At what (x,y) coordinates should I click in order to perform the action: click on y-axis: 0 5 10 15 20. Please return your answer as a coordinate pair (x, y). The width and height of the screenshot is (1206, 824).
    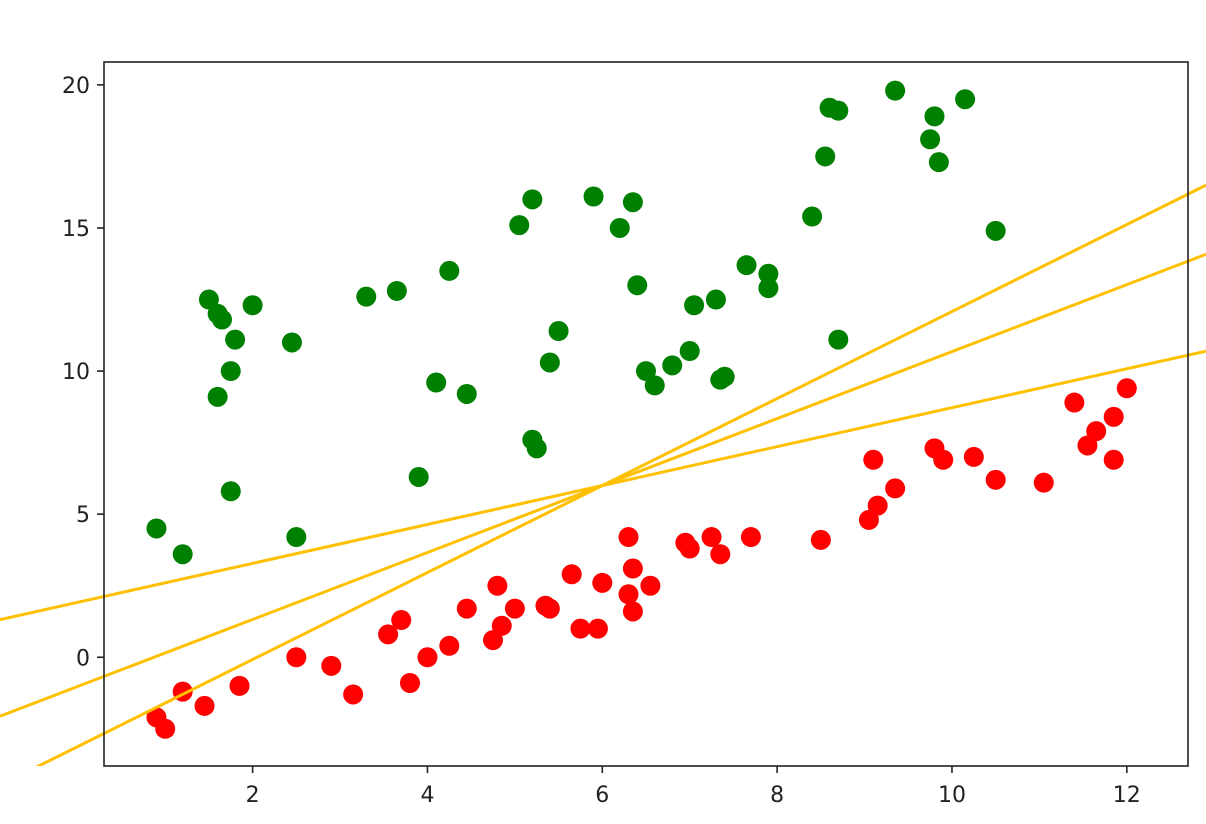
    Looking at the image, I should click on (83, 372).